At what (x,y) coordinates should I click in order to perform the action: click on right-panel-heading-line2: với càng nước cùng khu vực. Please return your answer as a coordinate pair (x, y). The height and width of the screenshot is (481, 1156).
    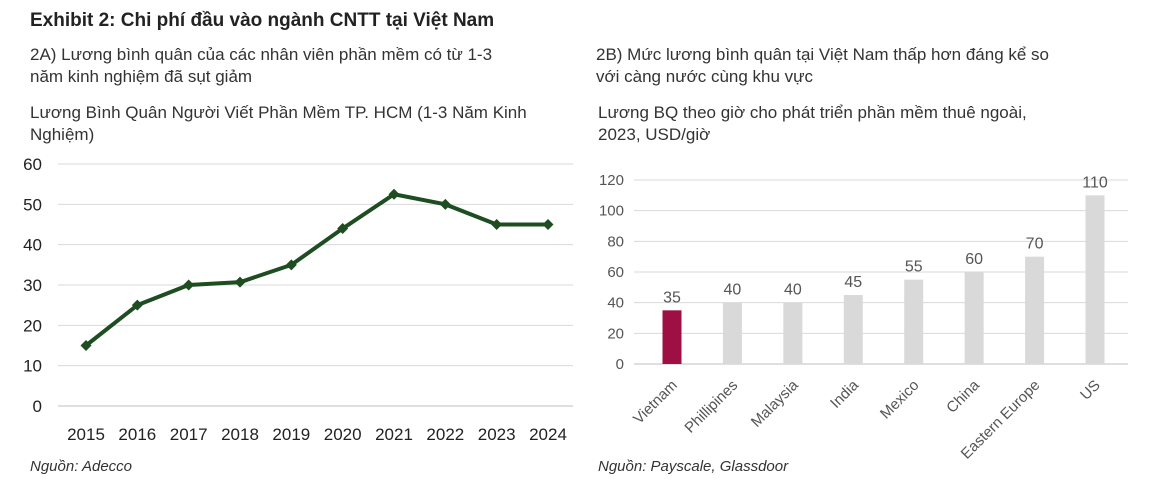
    Looking at the image, I should click on (705, 76).